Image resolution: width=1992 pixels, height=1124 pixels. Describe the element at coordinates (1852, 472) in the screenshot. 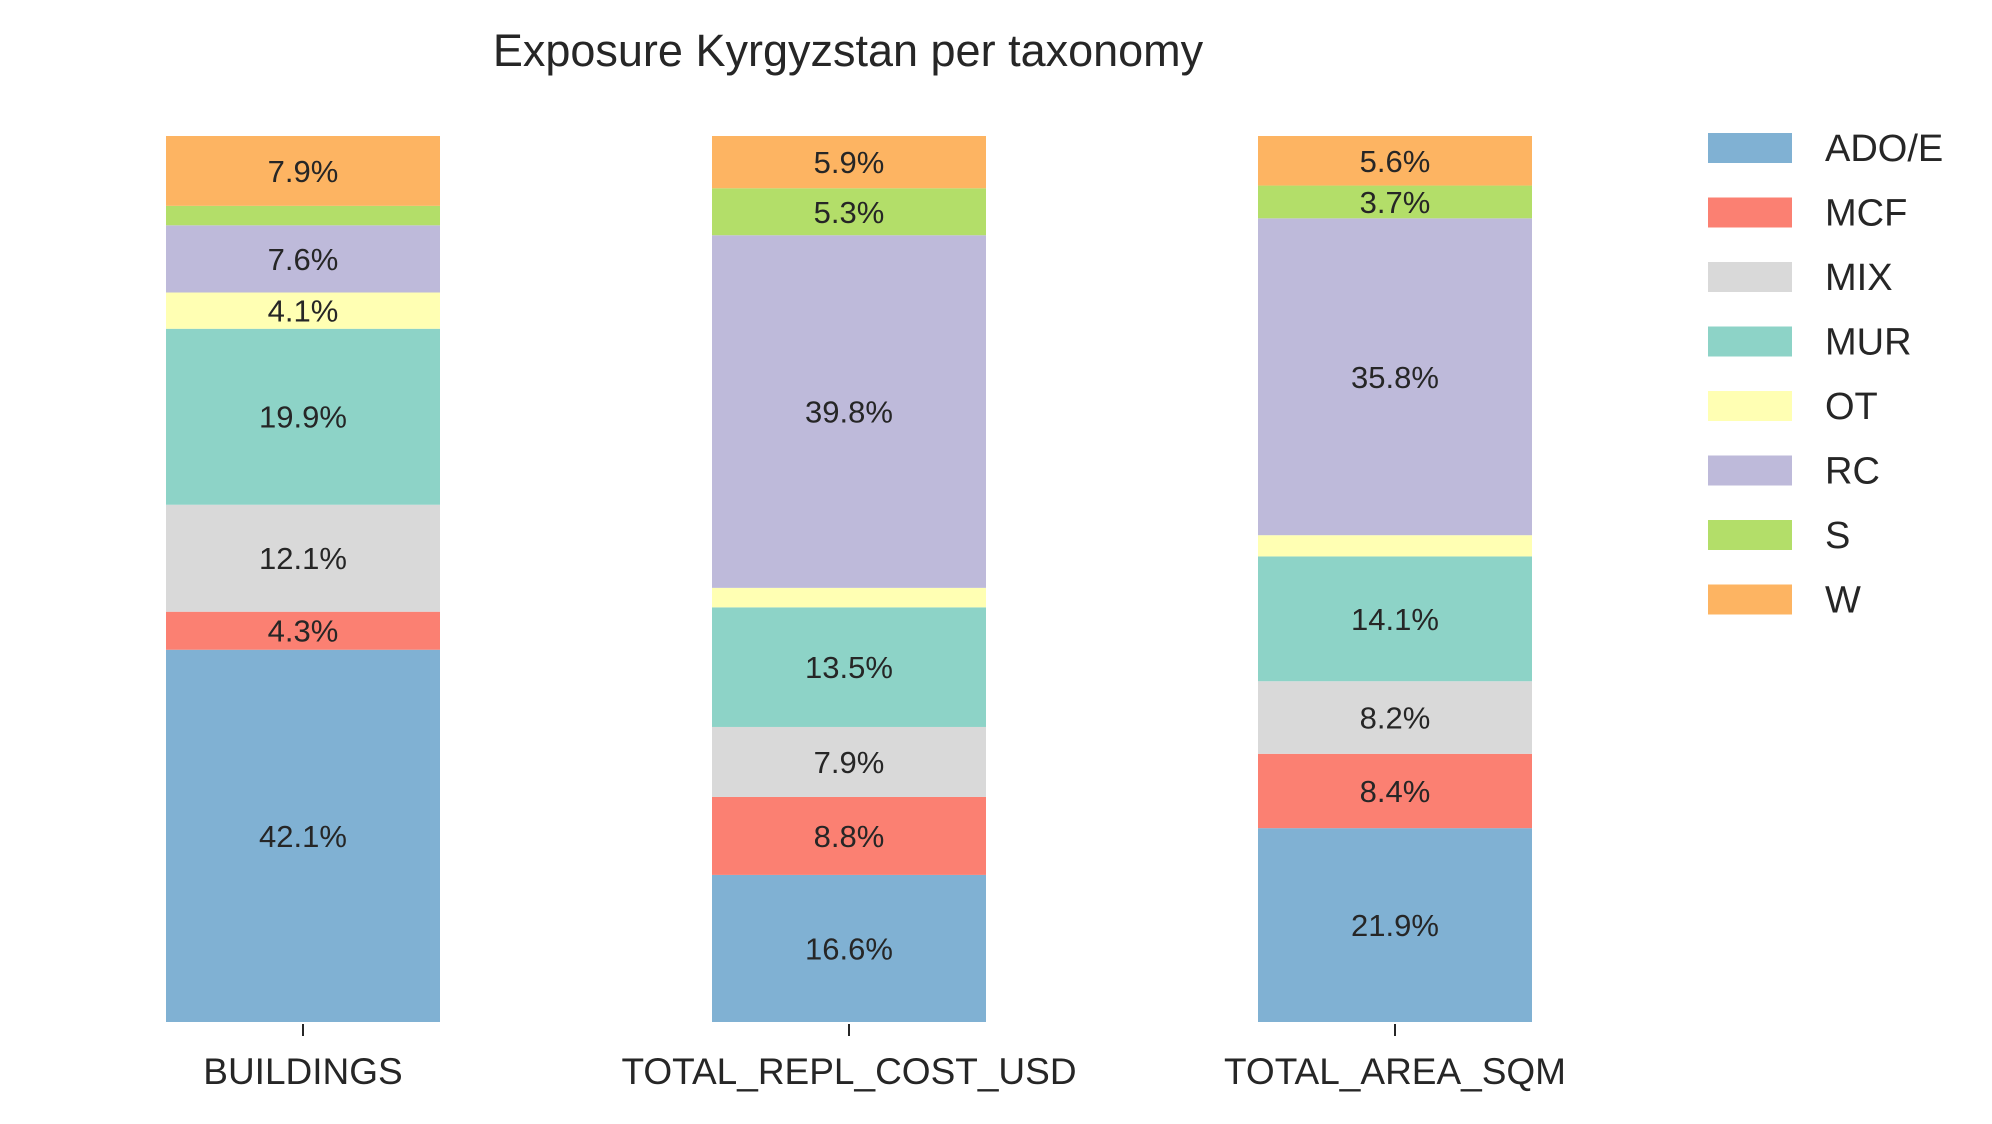

I see `legend-label: RC` at that location.